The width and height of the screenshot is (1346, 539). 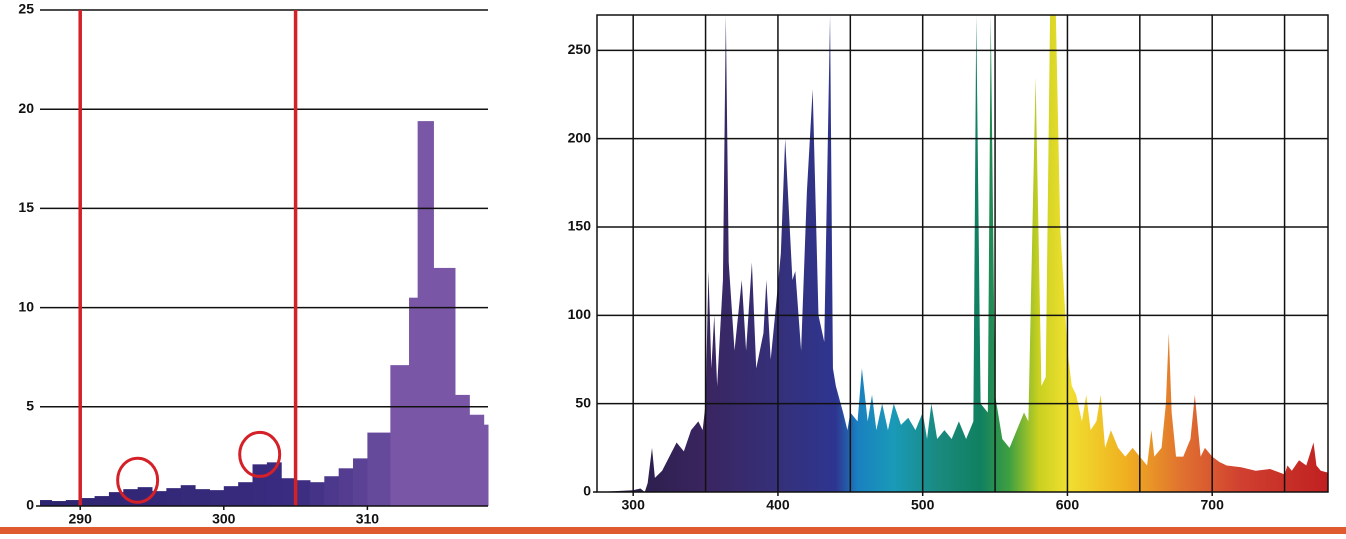 I want to click on y-tick-label: 50, so click(x=583, y=402).